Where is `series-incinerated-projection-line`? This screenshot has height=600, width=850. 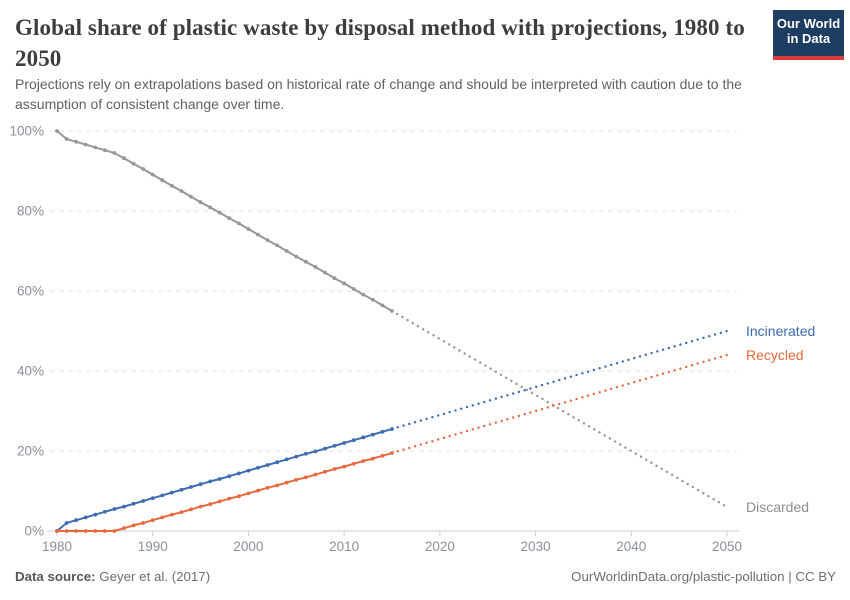 series-incinerated-projection-line is located at coordinates (559, 380).